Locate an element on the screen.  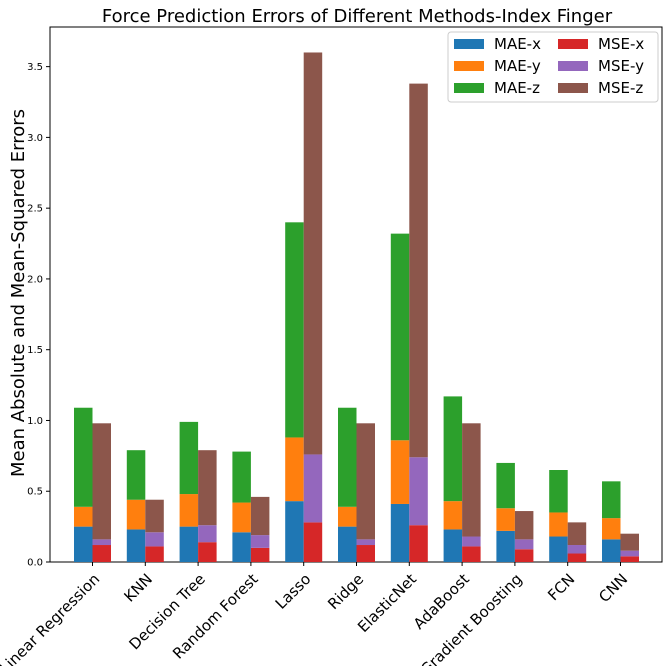
y-tick-label: 2.0 is located at coordinates (35, 279).